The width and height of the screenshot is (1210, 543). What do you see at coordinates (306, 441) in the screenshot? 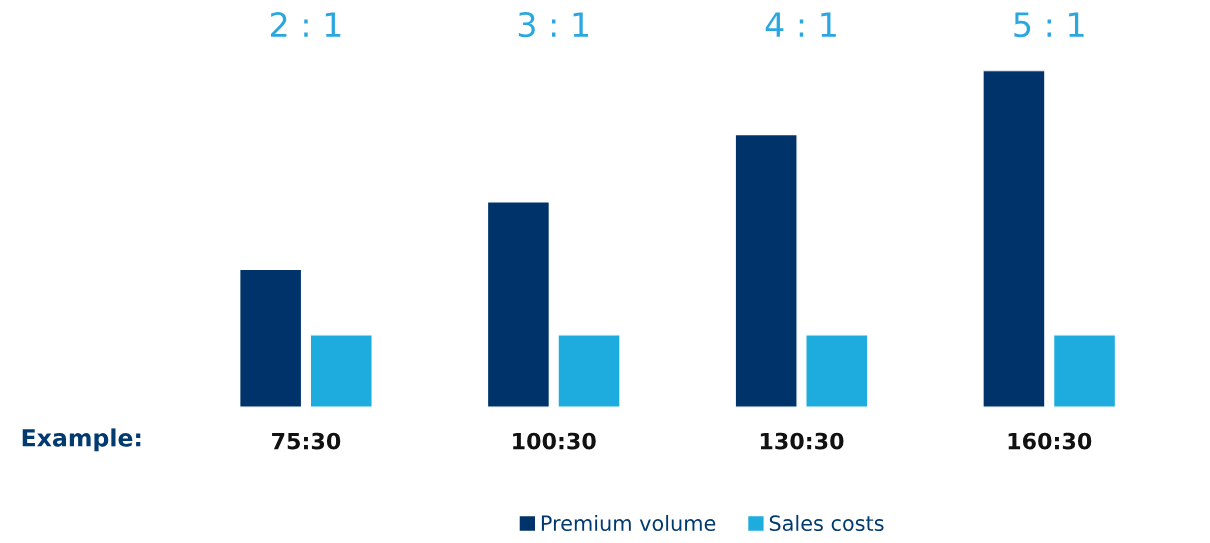
I see `x-tick-label: 75:30` at bounding box center [306, 441].